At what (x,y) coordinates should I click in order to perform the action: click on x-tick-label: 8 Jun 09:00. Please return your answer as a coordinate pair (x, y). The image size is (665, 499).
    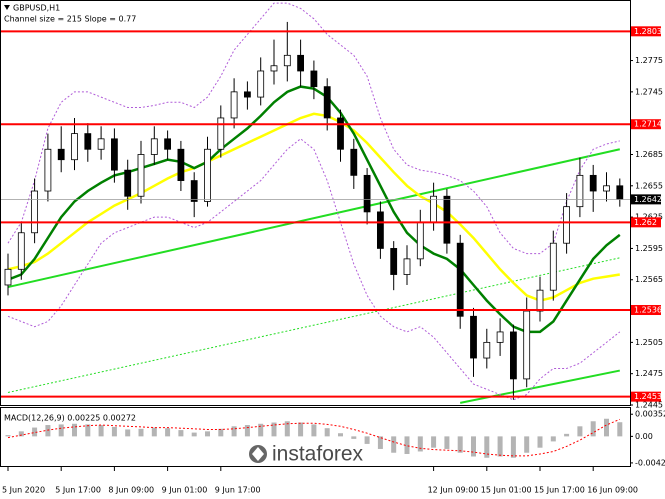
    Looking at the image, I should click on (131, 490).